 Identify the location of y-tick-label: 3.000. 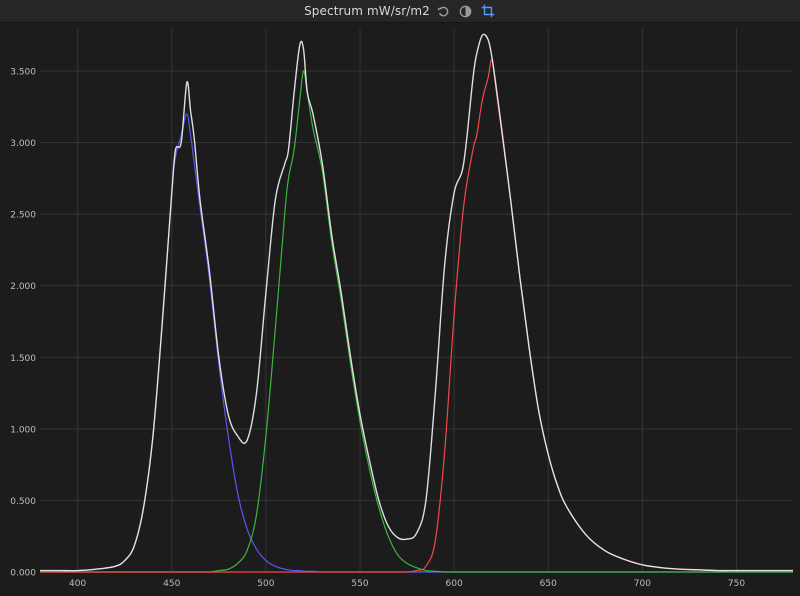
(23, 144).